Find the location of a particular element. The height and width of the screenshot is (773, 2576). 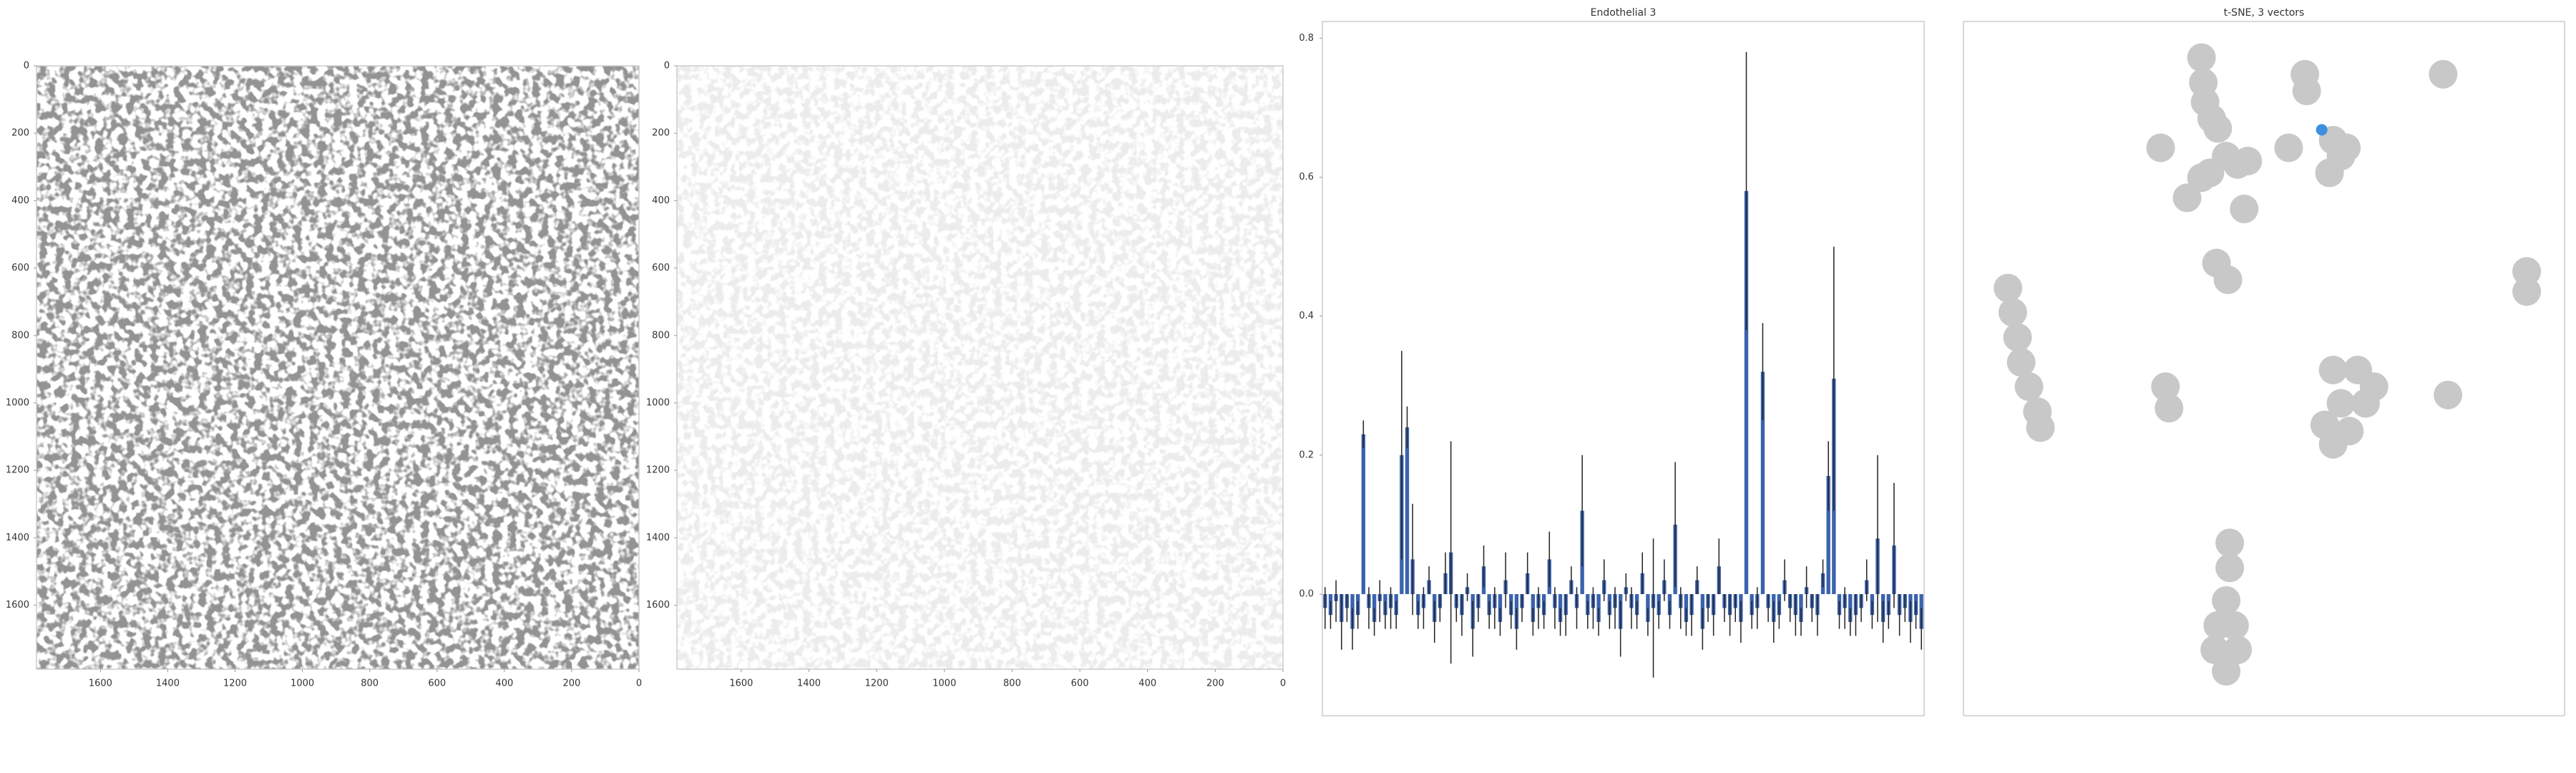

chart-title: t-SNE, 3 vectors is located at coordinates (2264, 13).